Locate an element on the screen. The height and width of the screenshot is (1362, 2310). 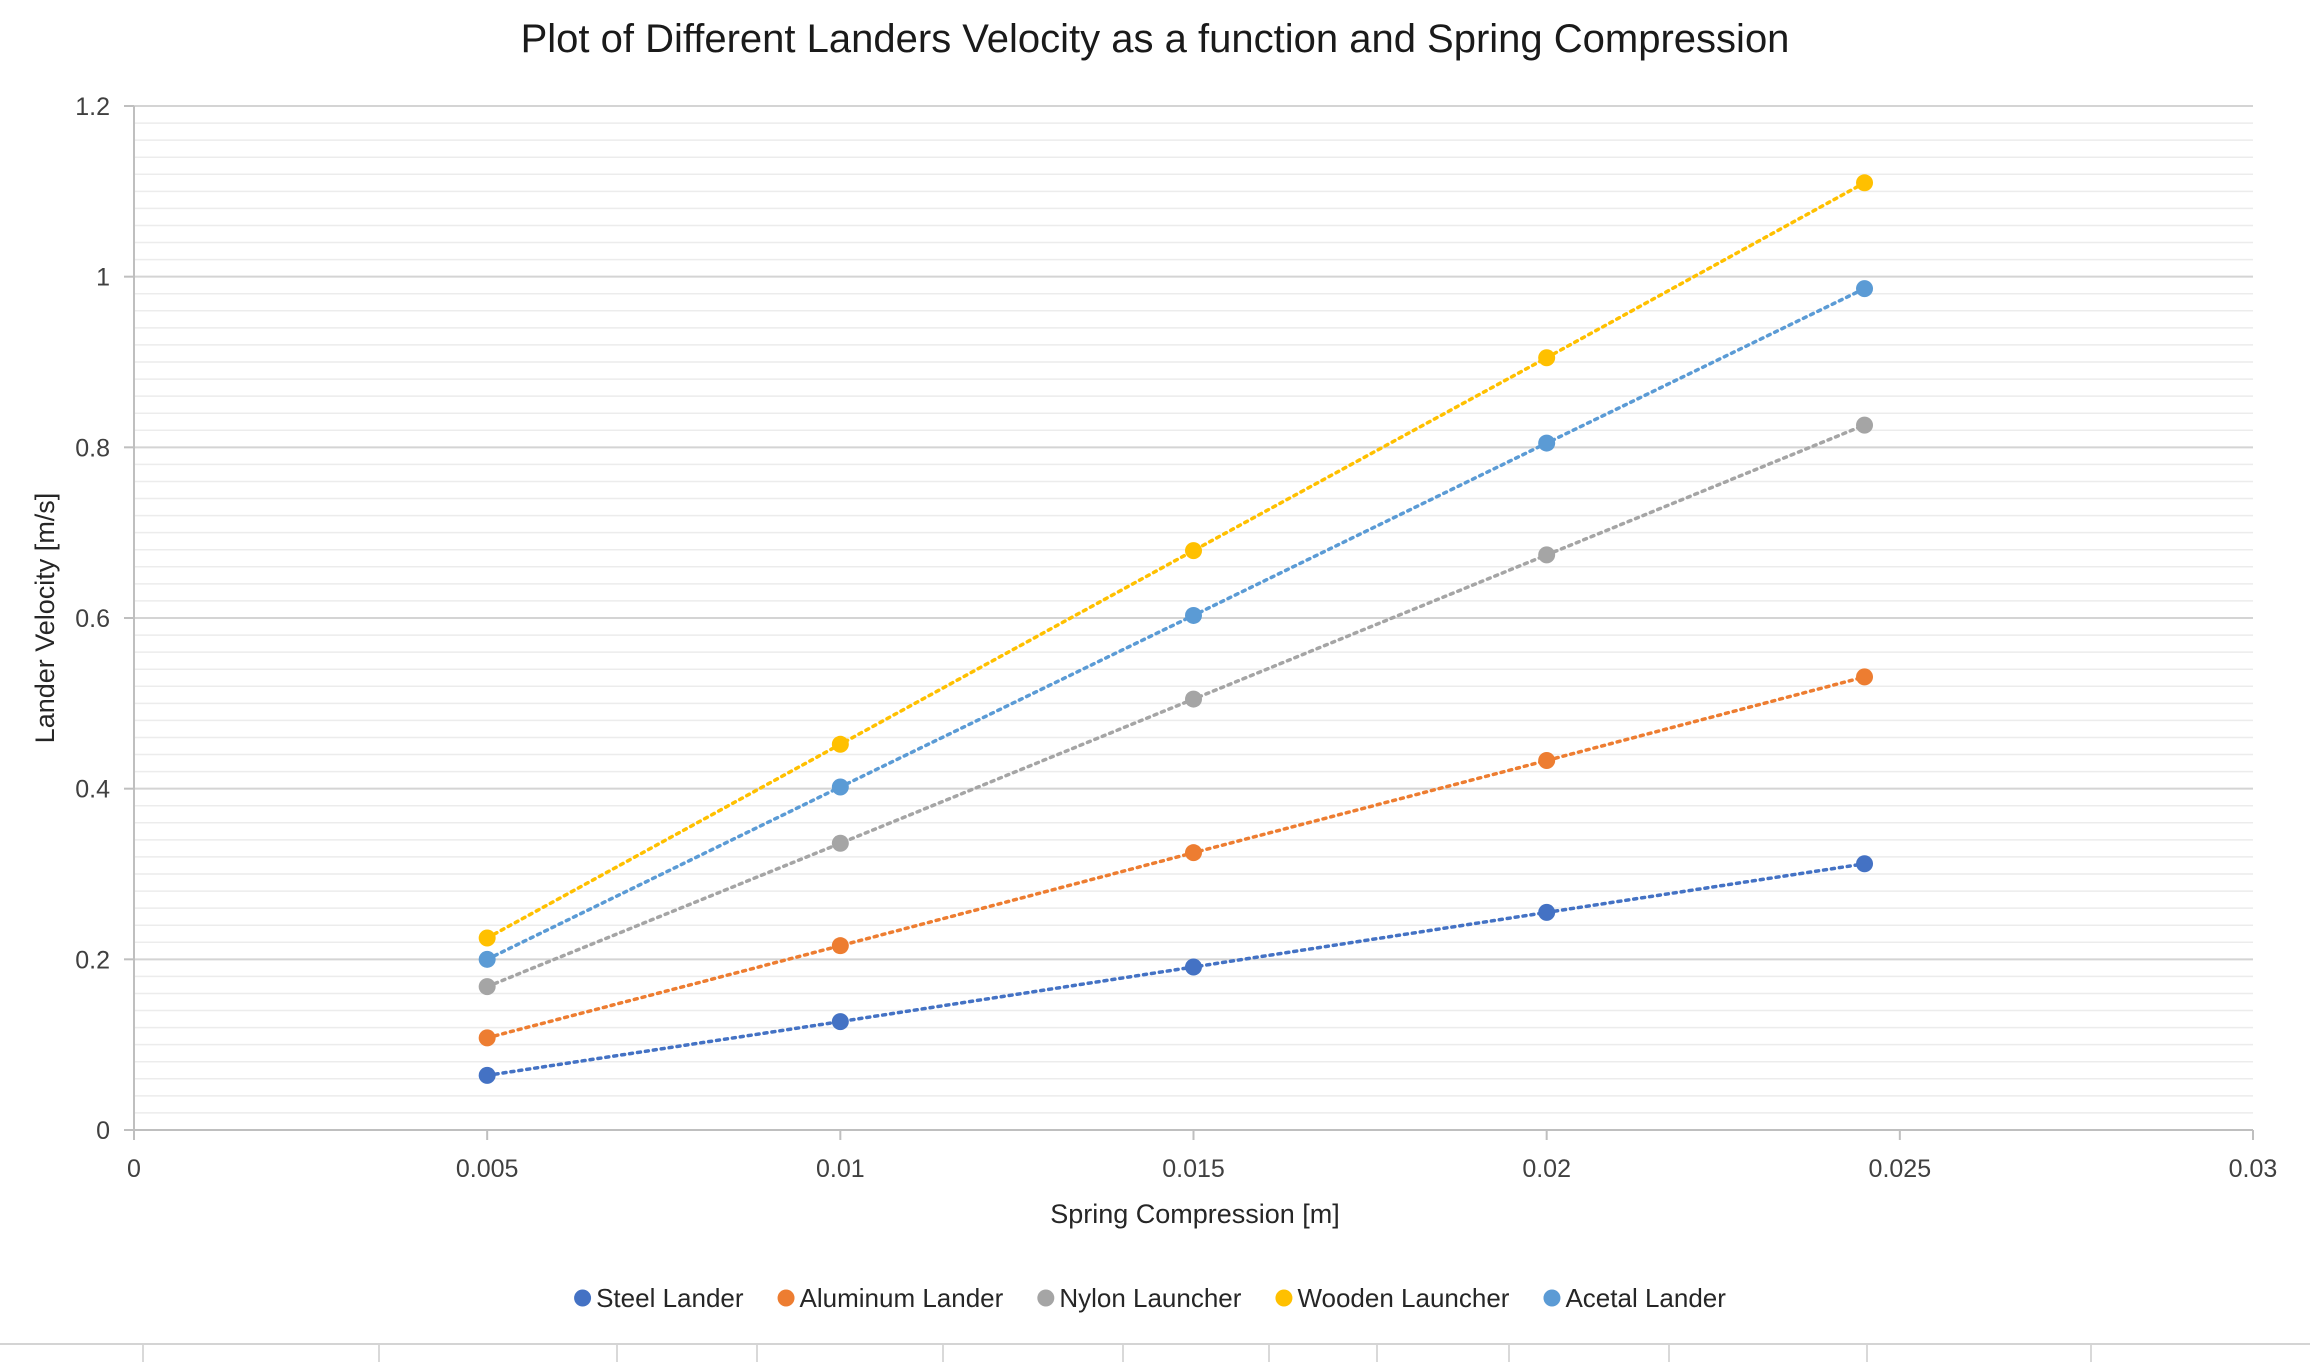
x-tick-label: 0.015 is located at coordinates (1193, 1169).